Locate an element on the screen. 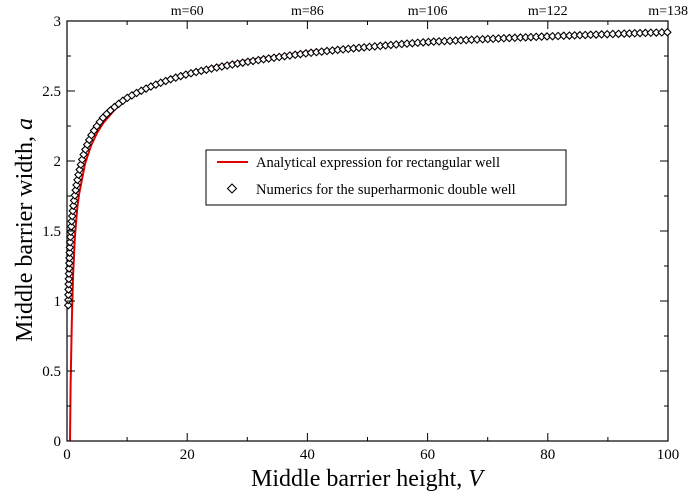 The height and width of the screenshot is (493, 688). top-axis-label: m=138 is located at coordinates (668, 11).